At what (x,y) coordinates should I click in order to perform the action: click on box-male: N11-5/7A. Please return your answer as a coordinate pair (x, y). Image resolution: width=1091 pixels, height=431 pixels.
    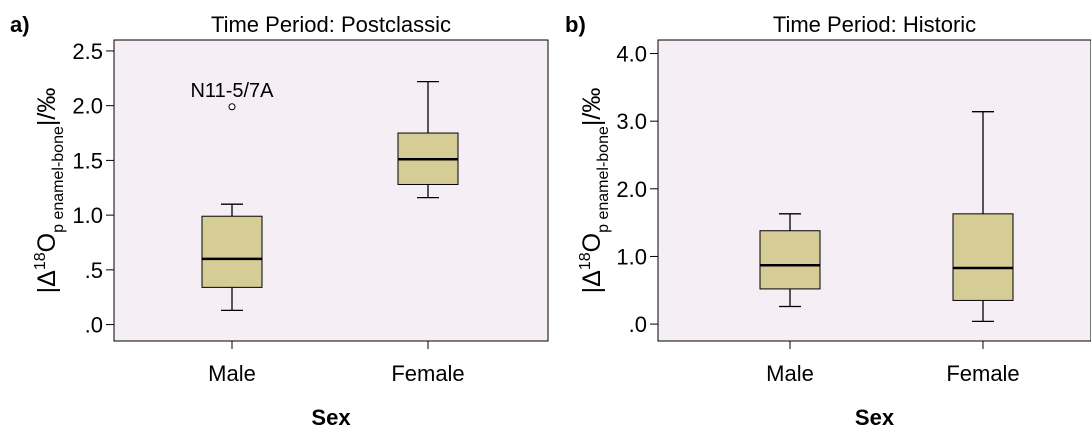
    Looking at the image, I should click on (232, 196).